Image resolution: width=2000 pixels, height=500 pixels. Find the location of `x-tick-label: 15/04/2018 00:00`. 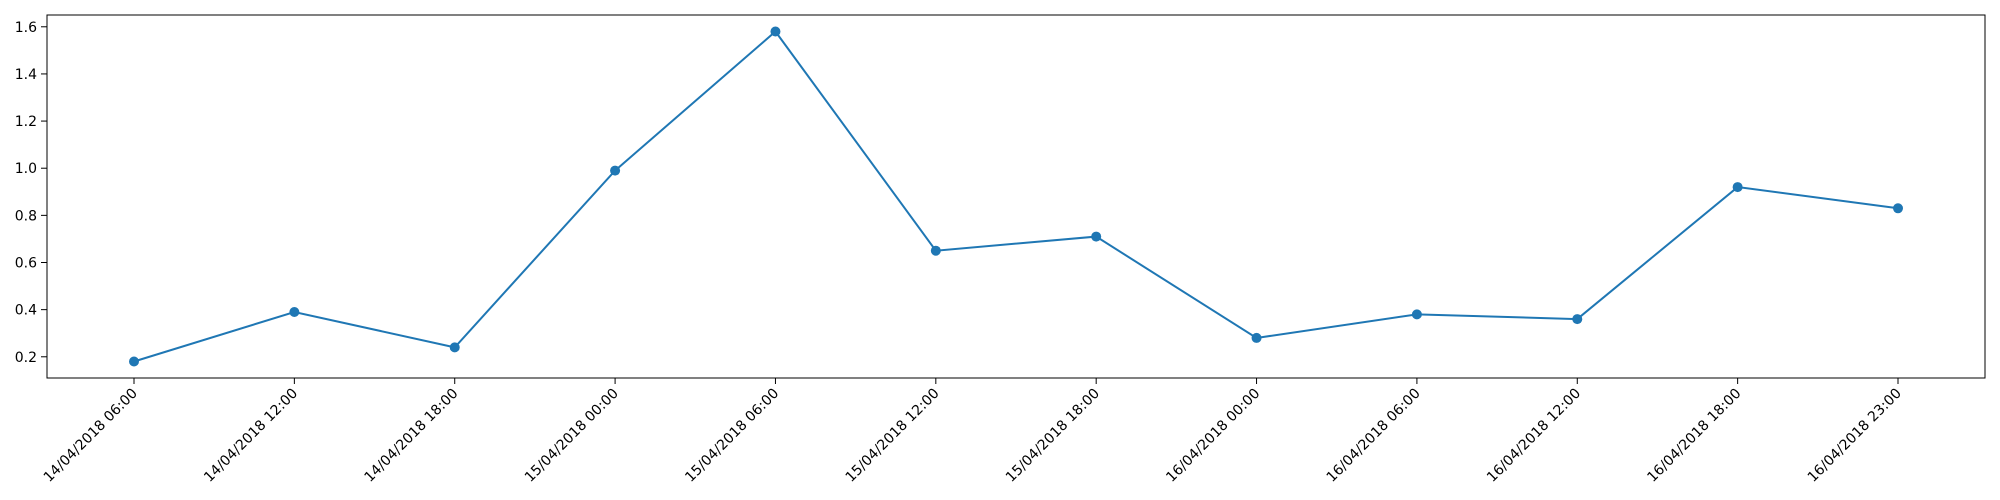

x-tick-label: 15/04/2018 00:00 is located at coordinates (572, 436).